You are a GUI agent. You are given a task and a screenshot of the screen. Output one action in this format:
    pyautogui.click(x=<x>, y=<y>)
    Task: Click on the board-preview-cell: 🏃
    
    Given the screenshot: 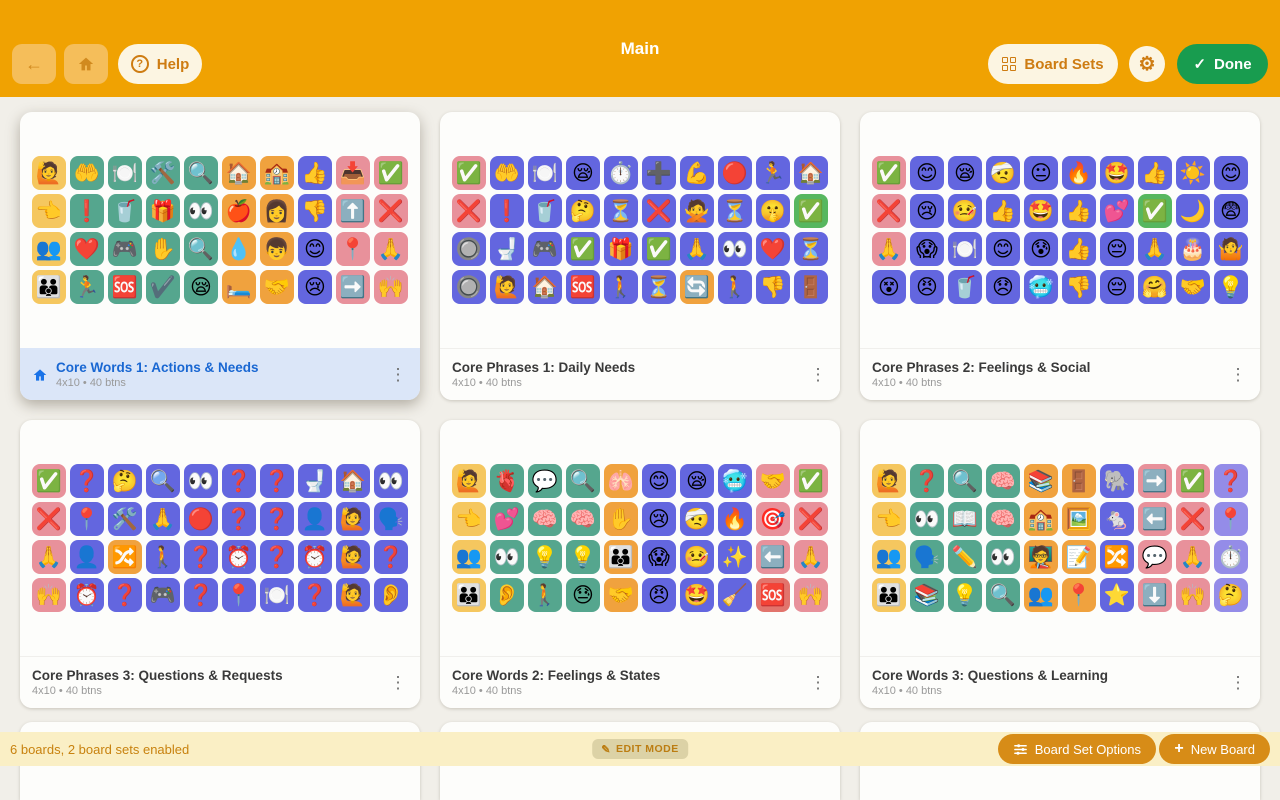 What is the action you would take?
    pyautogui.click(x=87, y=287)
    